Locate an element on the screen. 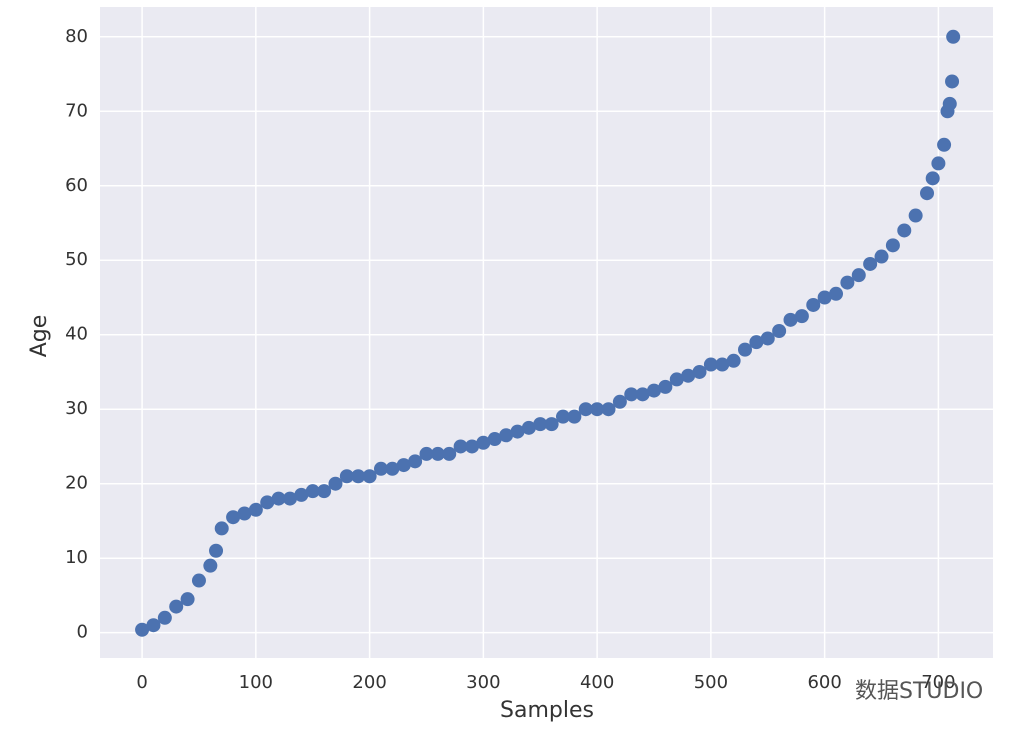 The height and width of the screenshot is (742, 1028). x-tick-label: 500 is located at coordinates (711, 682).